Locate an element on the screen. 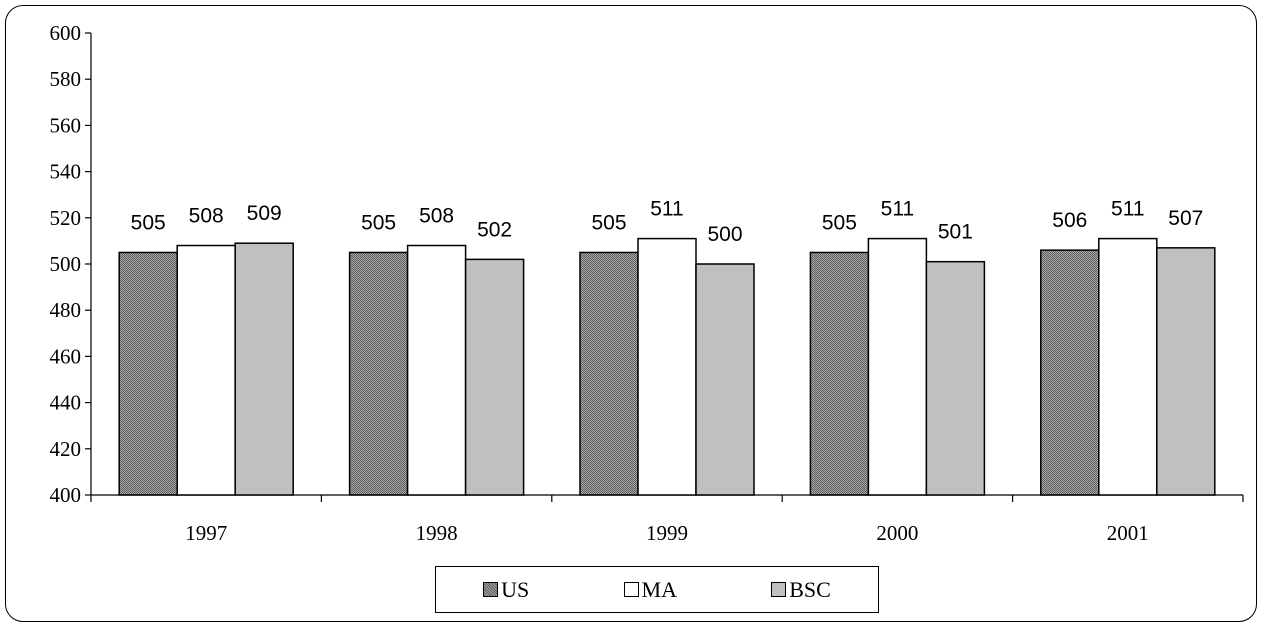  legend-label-us: US is located at coordinates (515, 589).